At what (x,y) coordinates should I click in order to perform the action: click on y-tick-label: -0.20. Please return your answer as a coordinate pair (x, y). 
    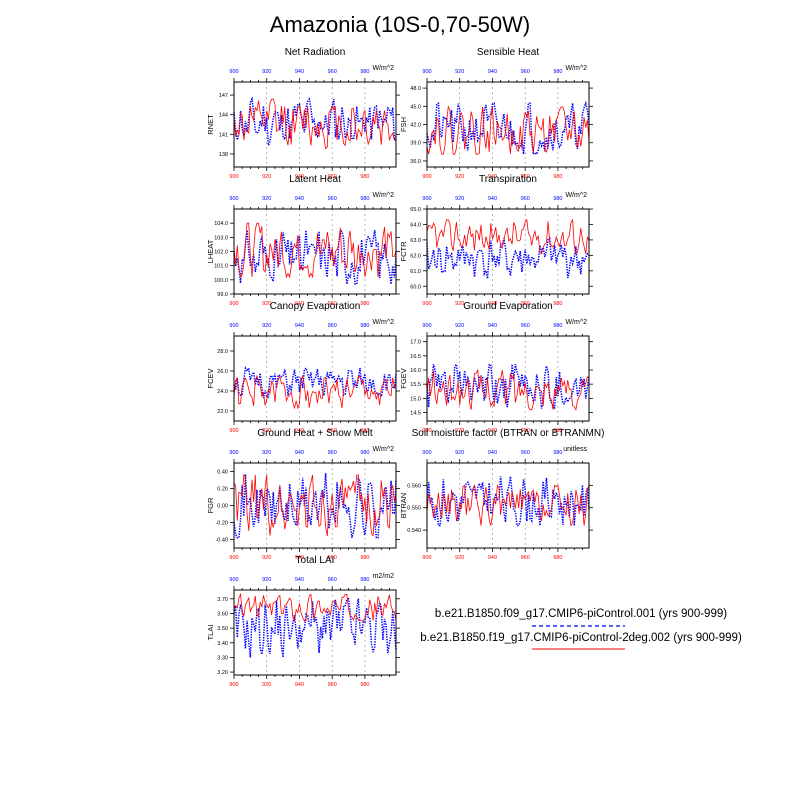
    Looking at the image, I should click on (221, 524).